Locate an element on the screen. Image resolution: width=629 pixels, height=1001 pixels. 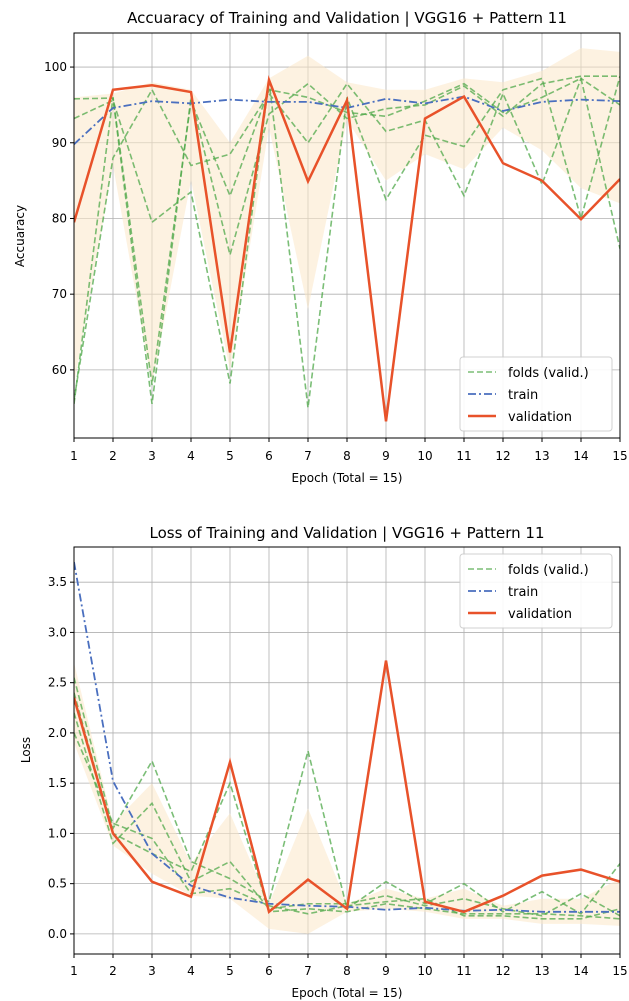
accuracy-x-tick-label: 1 is located at coordinates (74, 456).